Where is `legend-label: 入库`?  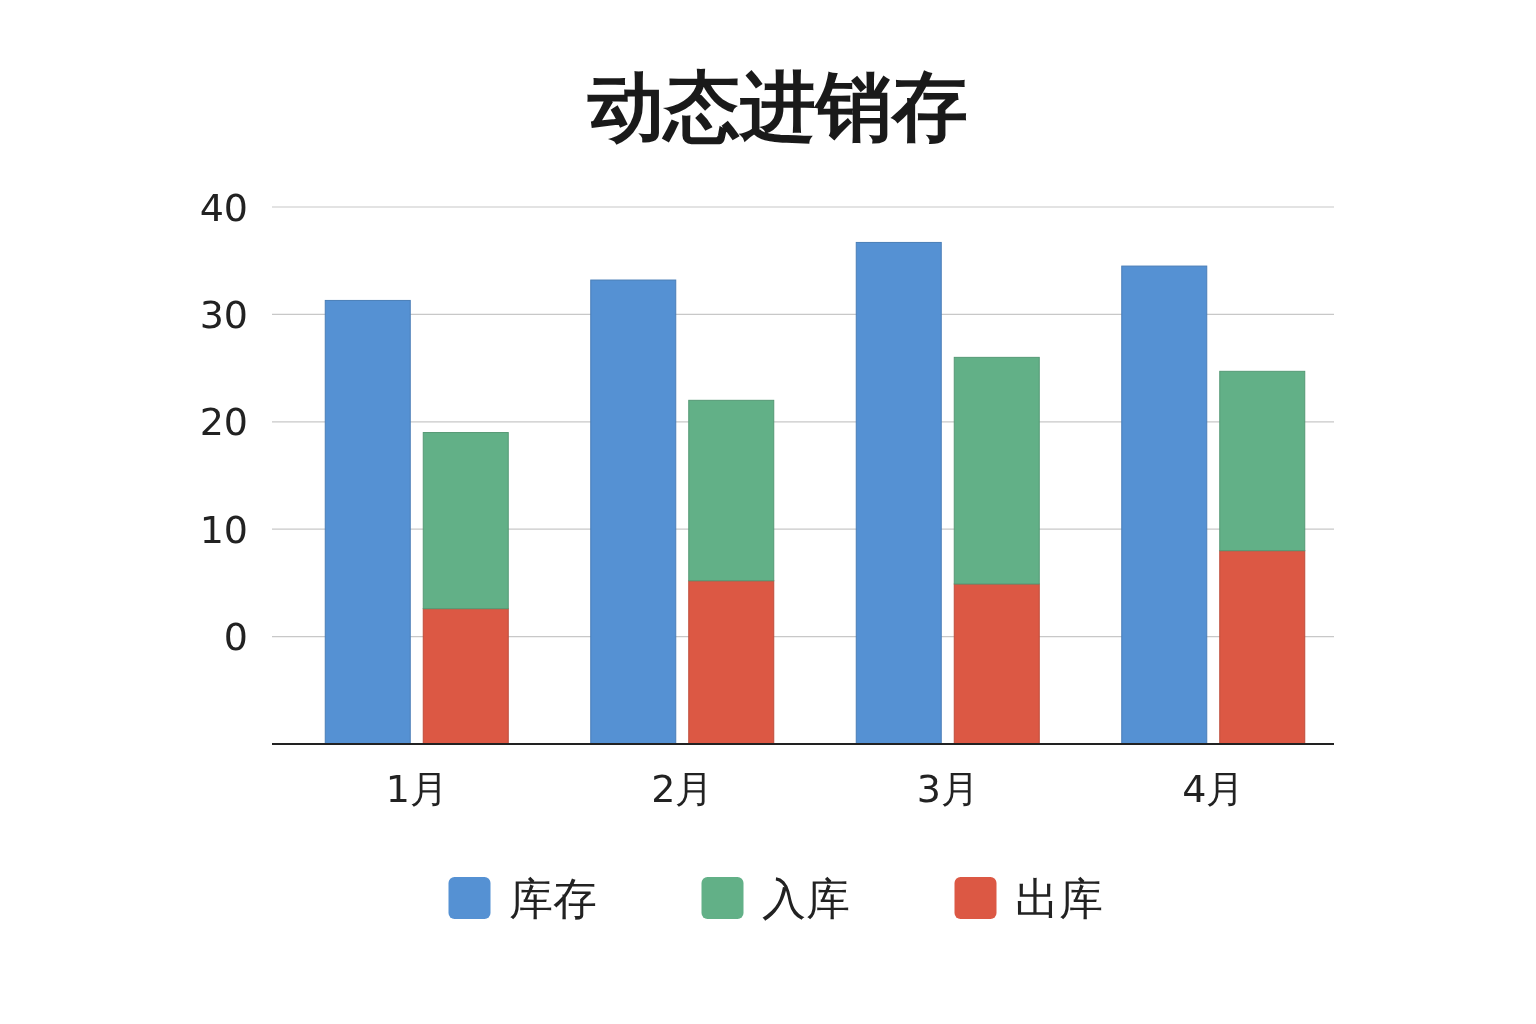
legend-label: 入库 is located at coordinates (805, 898).